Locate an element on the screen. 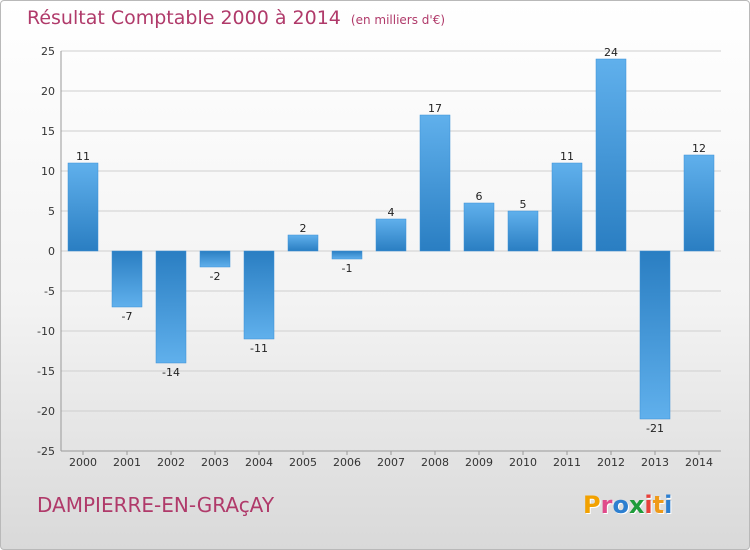 This screenshot has width=750, height=550. x-tick-label-2004: 2004 is located at coordinates (259, 462).